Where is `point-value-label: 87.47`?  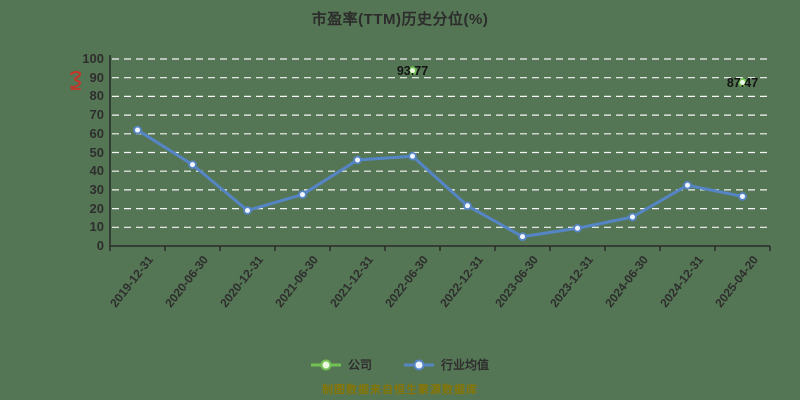
point-value-label: 87.47 is located at coordinates (742, 82).